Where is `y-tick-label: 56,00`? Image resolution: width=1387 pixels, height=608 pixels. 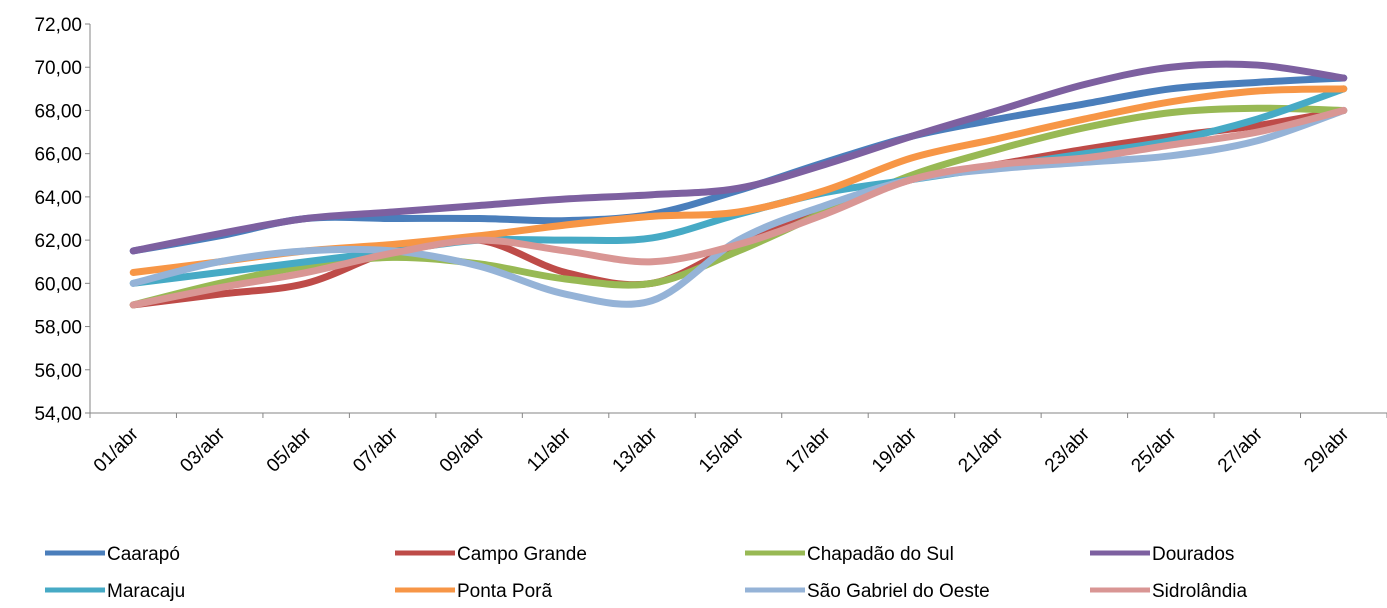 y-tick-label: 56,00 is located at coordinates (58, 371).